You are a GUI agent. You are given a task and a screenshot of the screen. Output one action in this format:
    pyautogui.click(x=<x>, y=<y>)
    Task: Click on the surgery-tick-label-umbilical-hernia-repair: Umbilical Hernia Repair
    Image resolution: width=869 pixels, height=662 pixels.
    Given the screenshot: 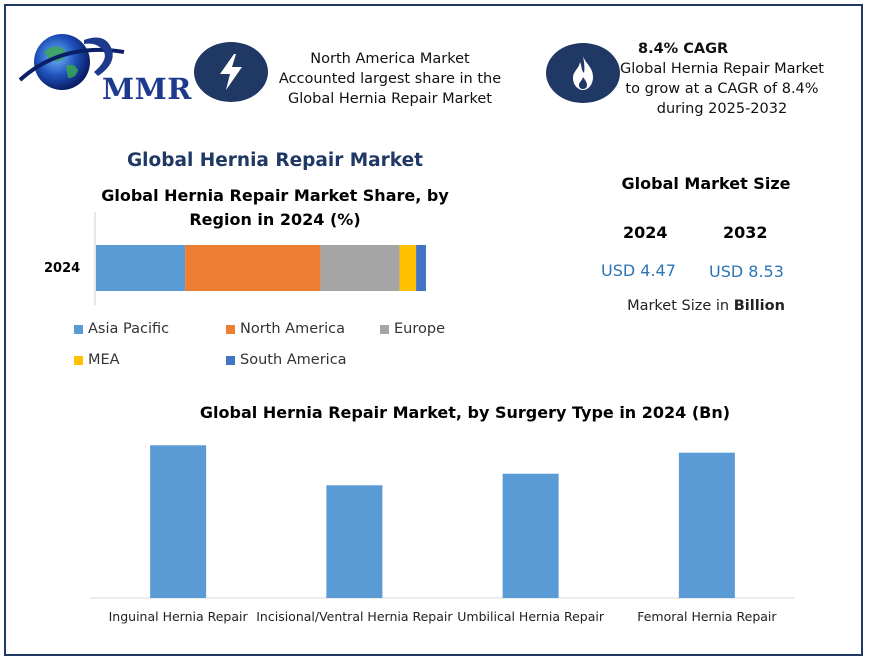 What is the action you would take?
    pyautogui.click(x=531, y=616)
    